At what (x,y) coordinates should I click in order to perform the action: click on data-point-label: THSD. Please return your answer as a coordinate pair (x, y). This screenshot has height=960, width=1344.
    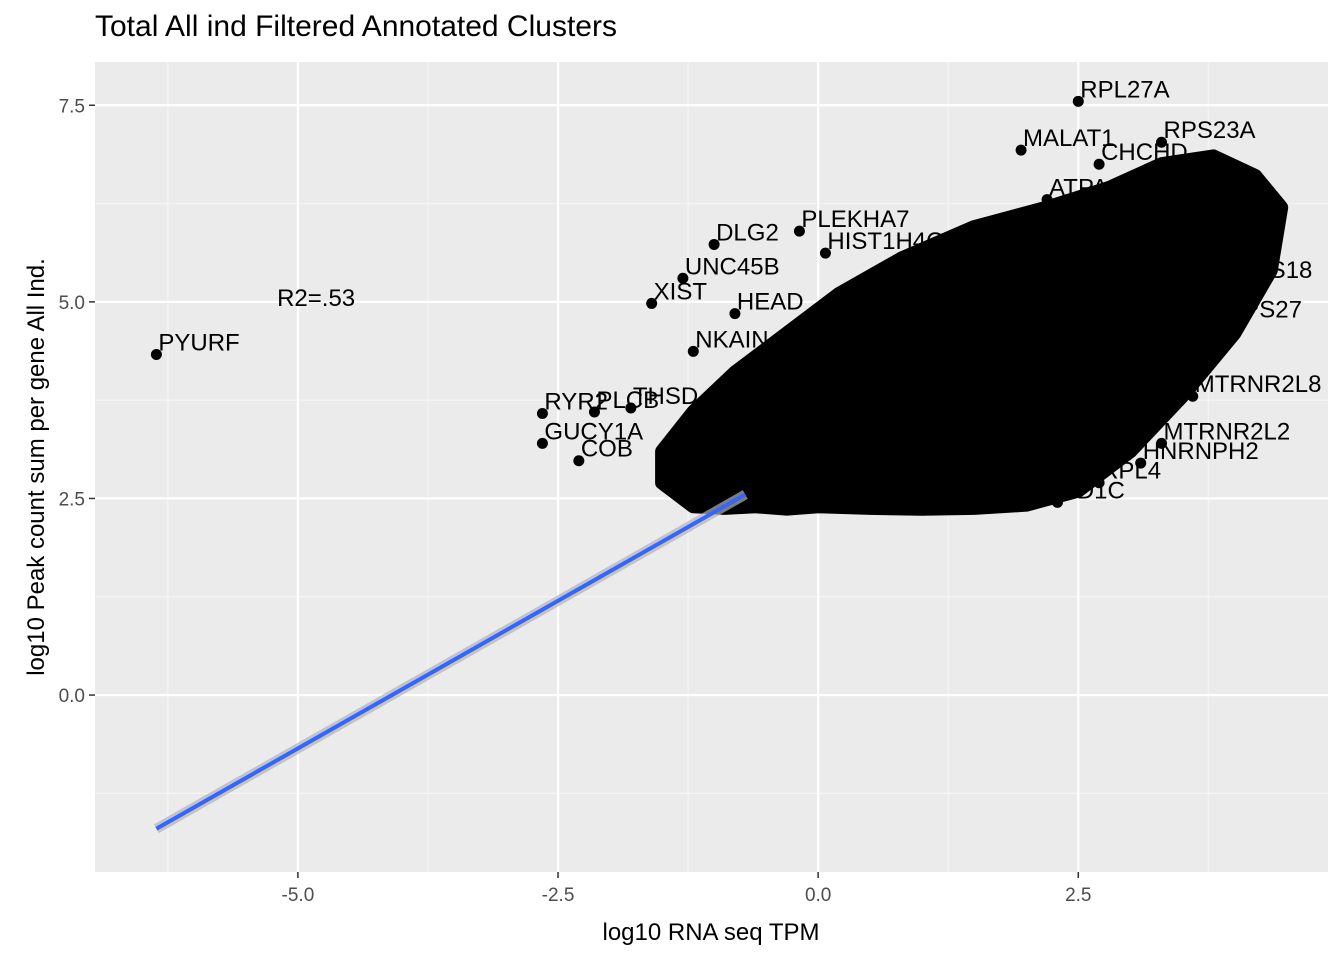
    Looking at the image, I should click on (665, 396).